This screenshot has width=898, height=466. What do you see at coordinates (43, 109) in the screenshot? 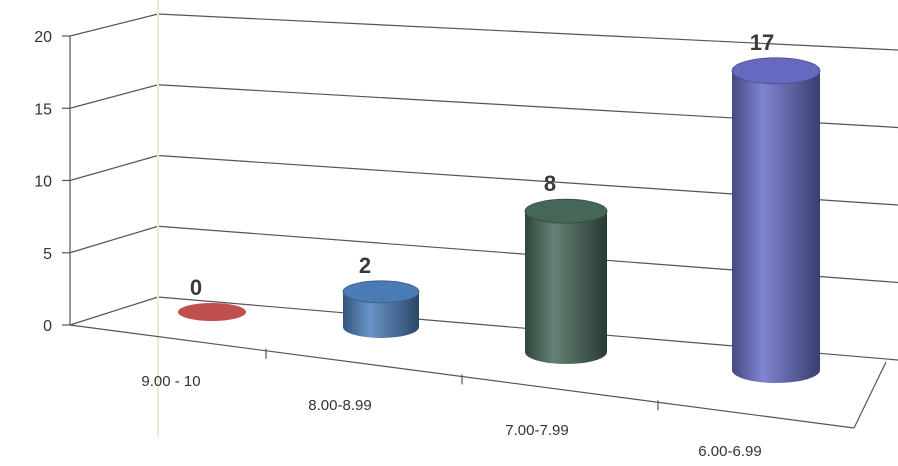
I see `y-tick-label: 15` at bounding box center [43, 109].